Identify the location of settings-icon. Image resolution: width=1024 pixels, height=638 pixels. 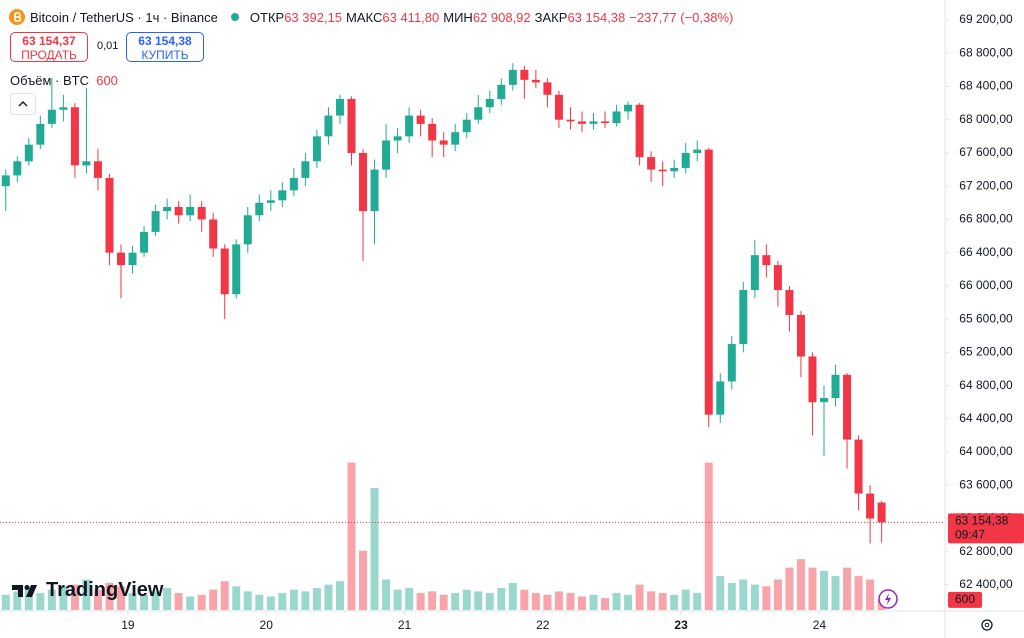
(987, 625).